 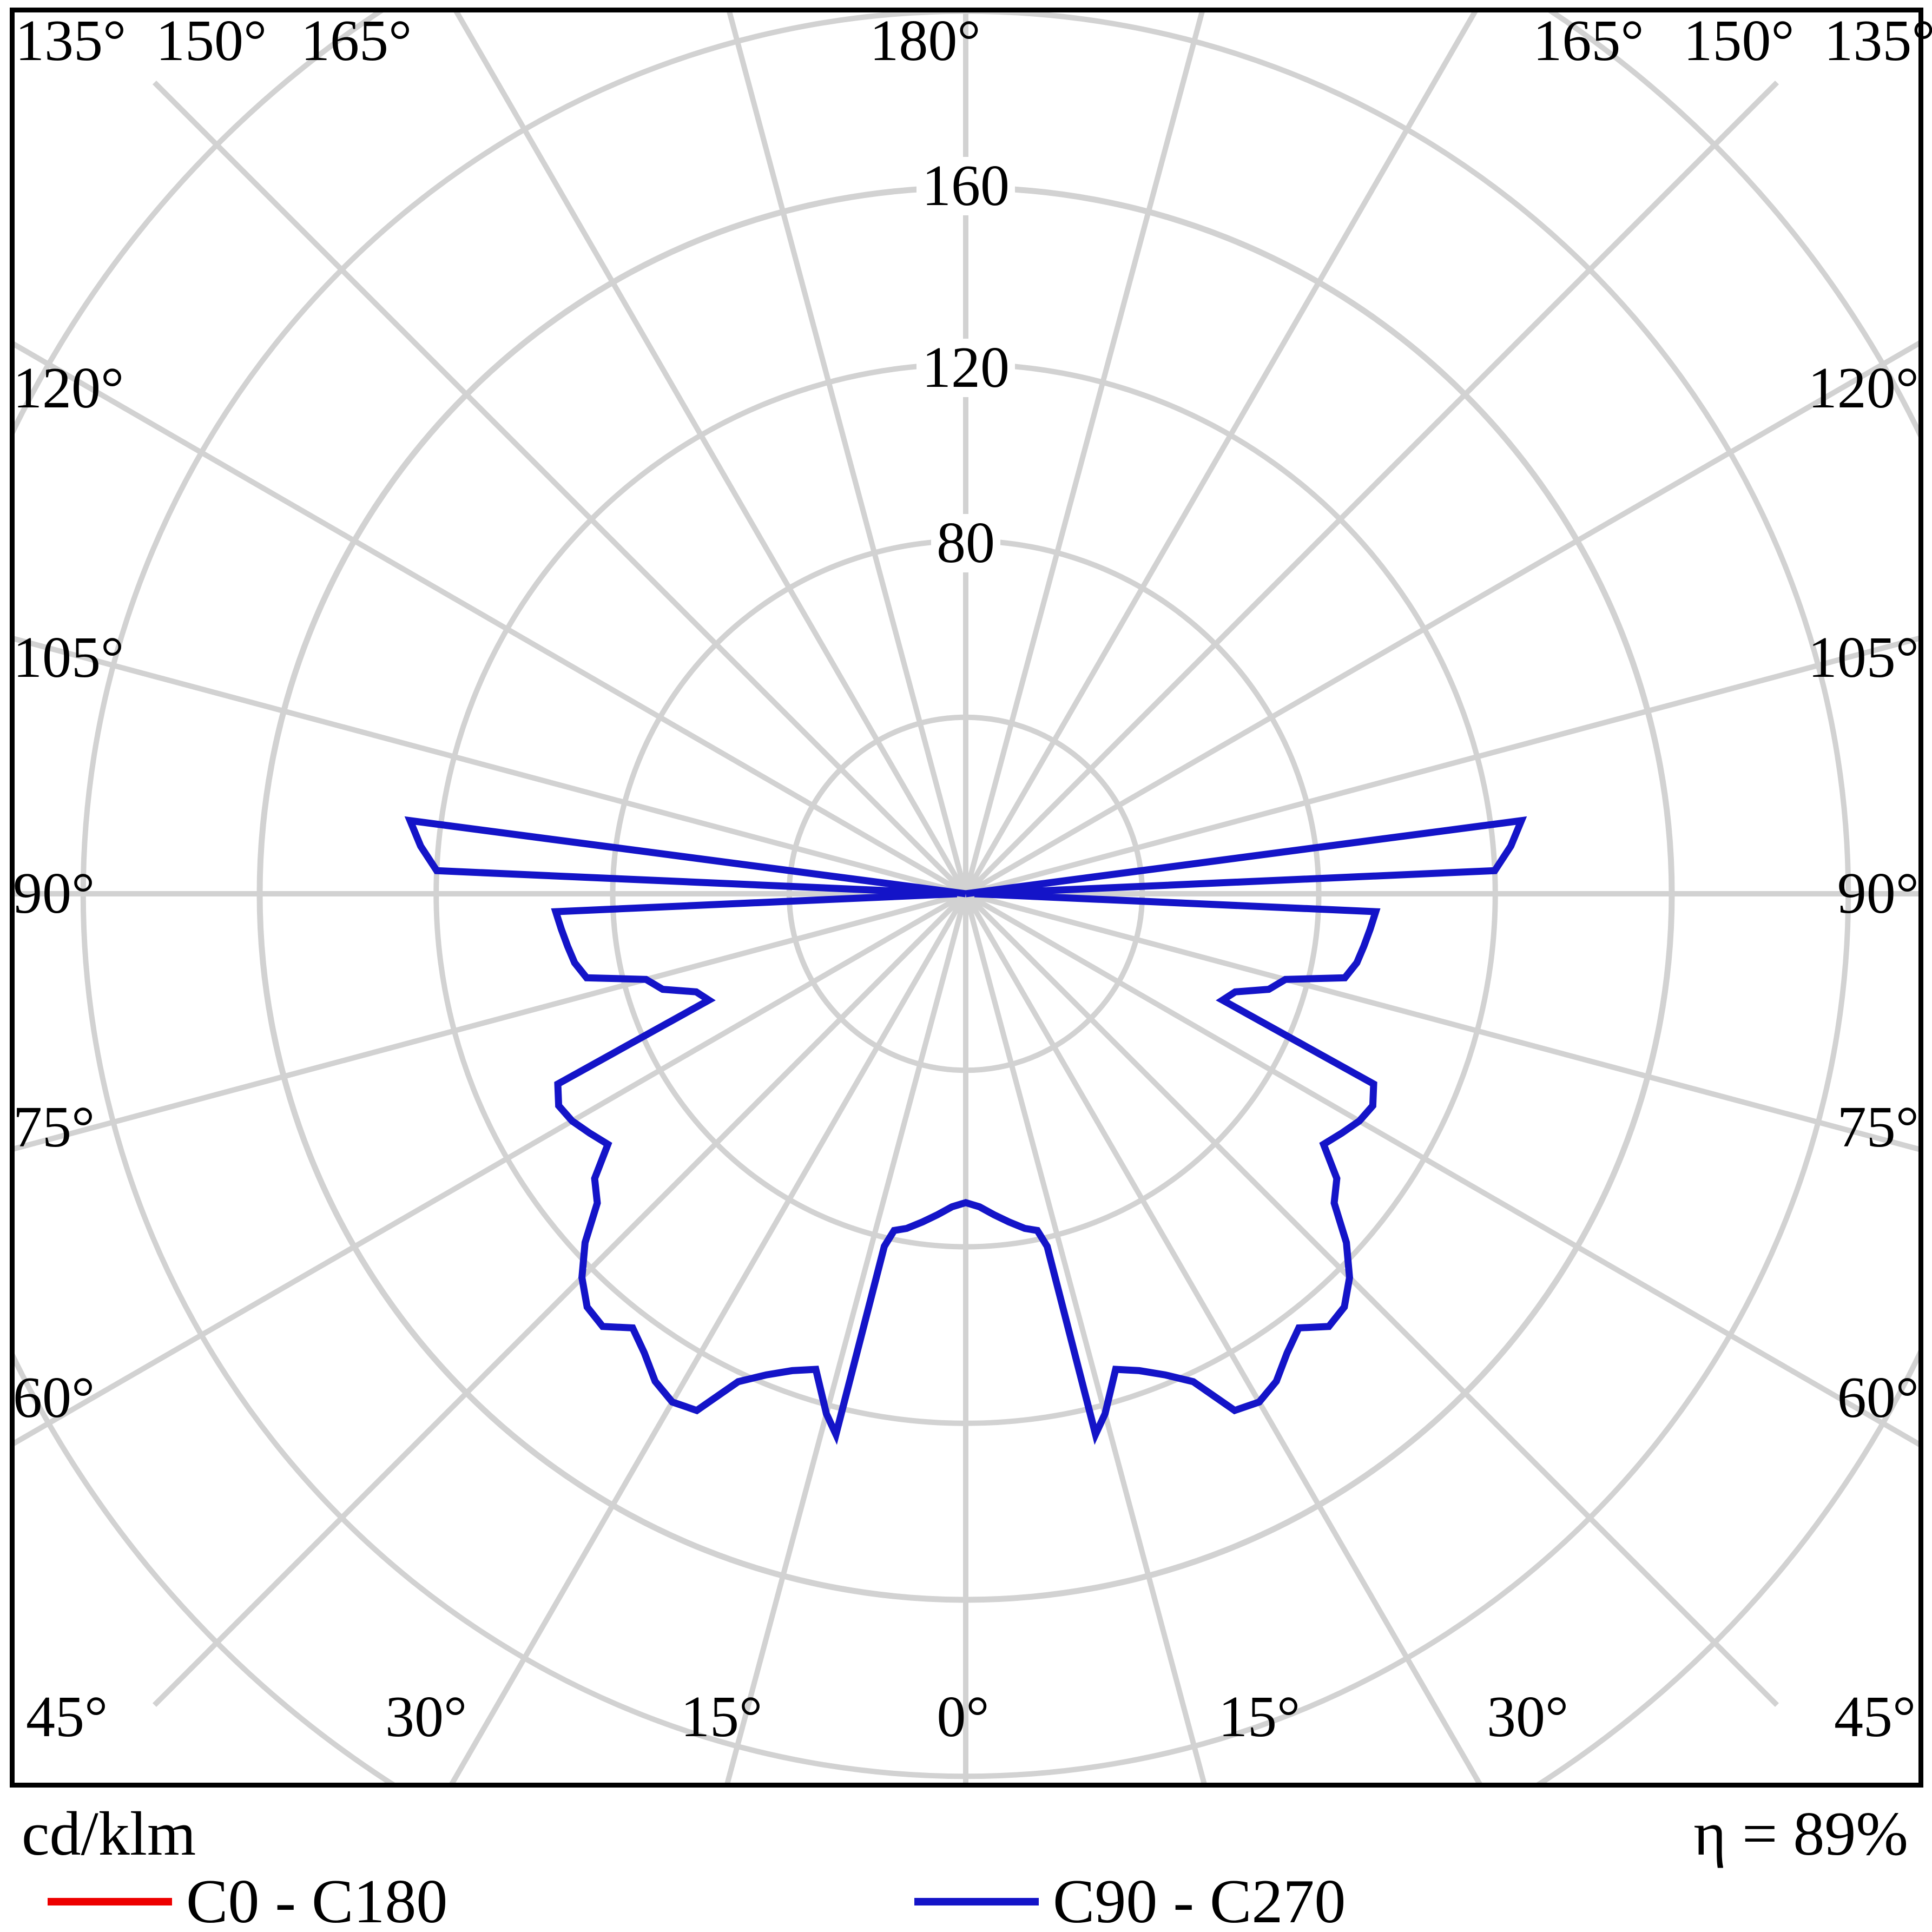 What do you see at coordinates (150, 675) in the screenshot?
I see `grid-spoke-outer--105` at bounding box center [150, 675].